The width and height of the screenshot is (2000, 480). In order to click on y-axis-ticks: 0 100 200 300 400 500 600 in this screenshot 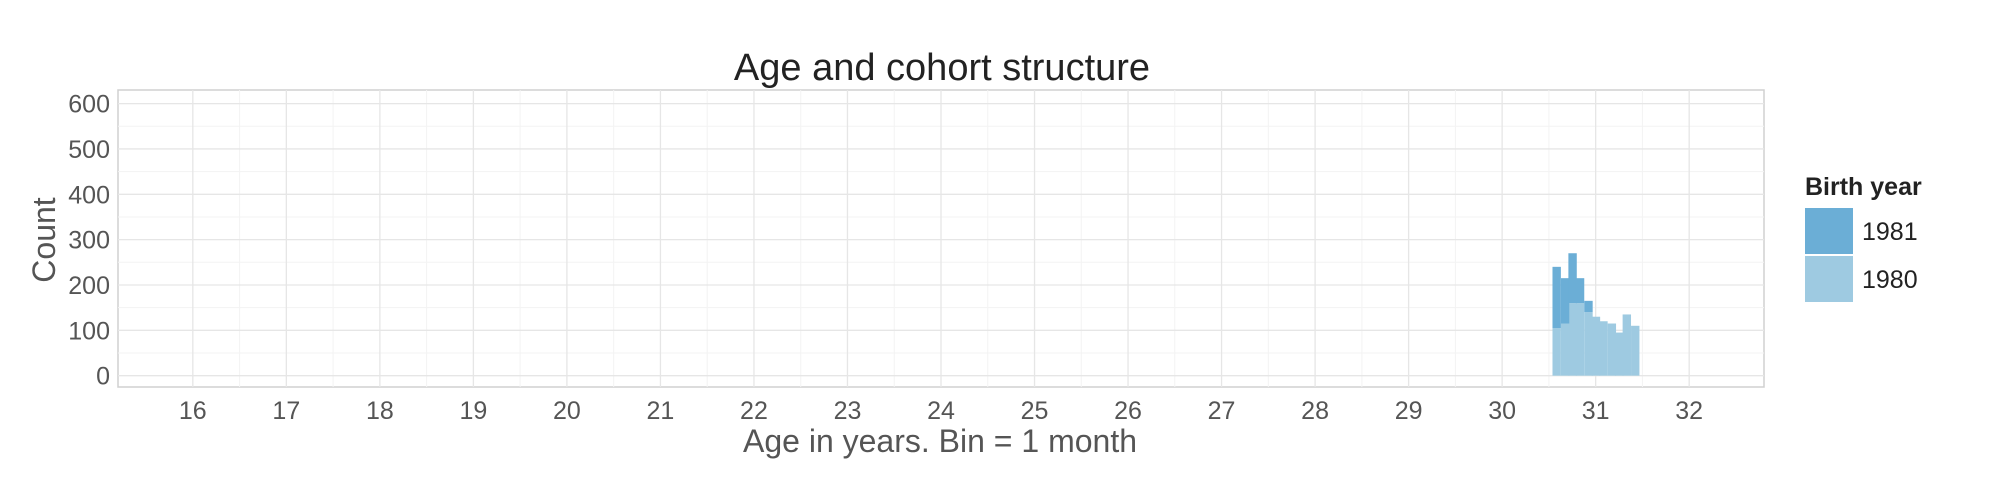, I will do `click(89, 241)`.